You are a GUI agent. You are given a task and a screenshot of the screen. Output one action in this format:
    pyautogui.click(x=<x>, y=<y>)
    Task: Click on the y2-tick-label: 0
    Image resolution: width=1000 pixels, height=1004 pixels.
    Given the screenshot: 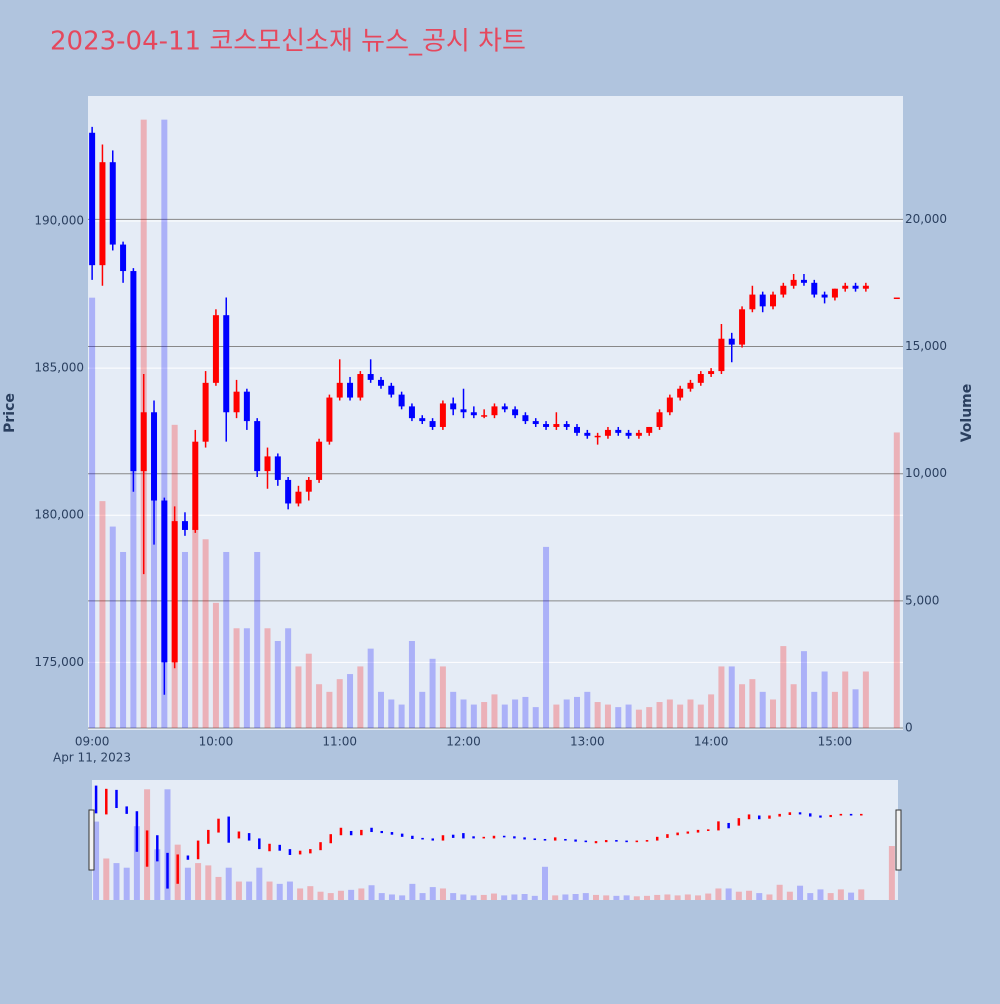 What is the action you would take?
    pyautogui.click(x=909, y=728)
    